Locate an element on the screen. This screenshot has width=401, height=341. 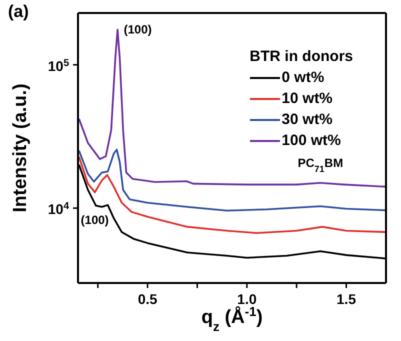
y-axis-title: Intensity (a.u.) is located at coordinates (20, 148).